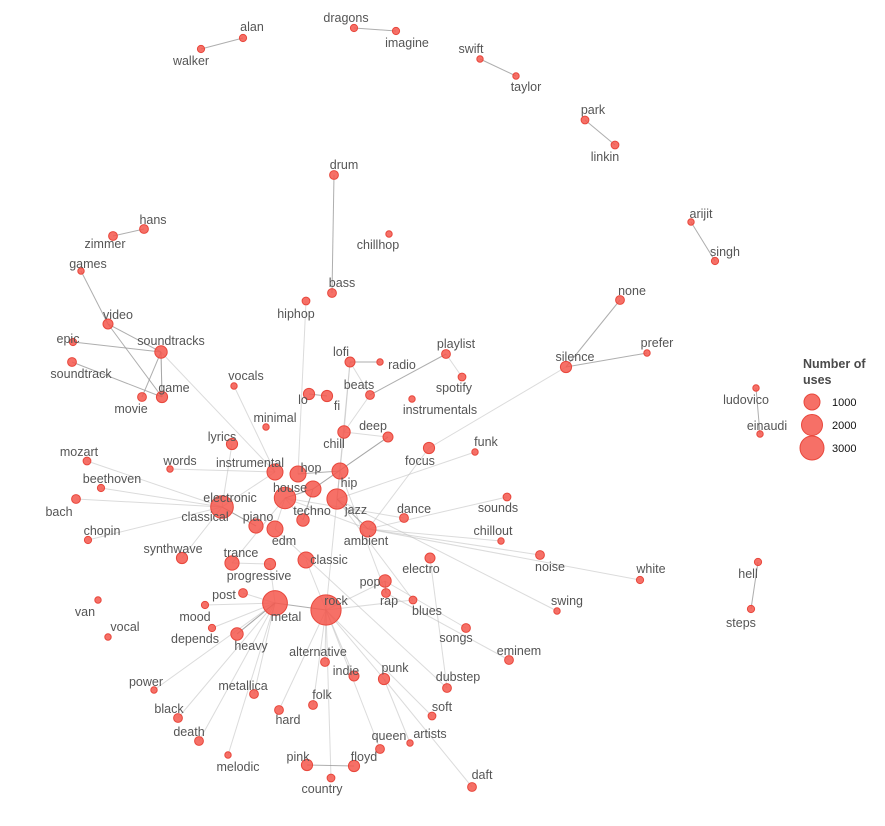 This screenshot has height=826, width=885. Describe the element at coordinates (404, 518) in the screenshot. I see `node-dance` at that location.